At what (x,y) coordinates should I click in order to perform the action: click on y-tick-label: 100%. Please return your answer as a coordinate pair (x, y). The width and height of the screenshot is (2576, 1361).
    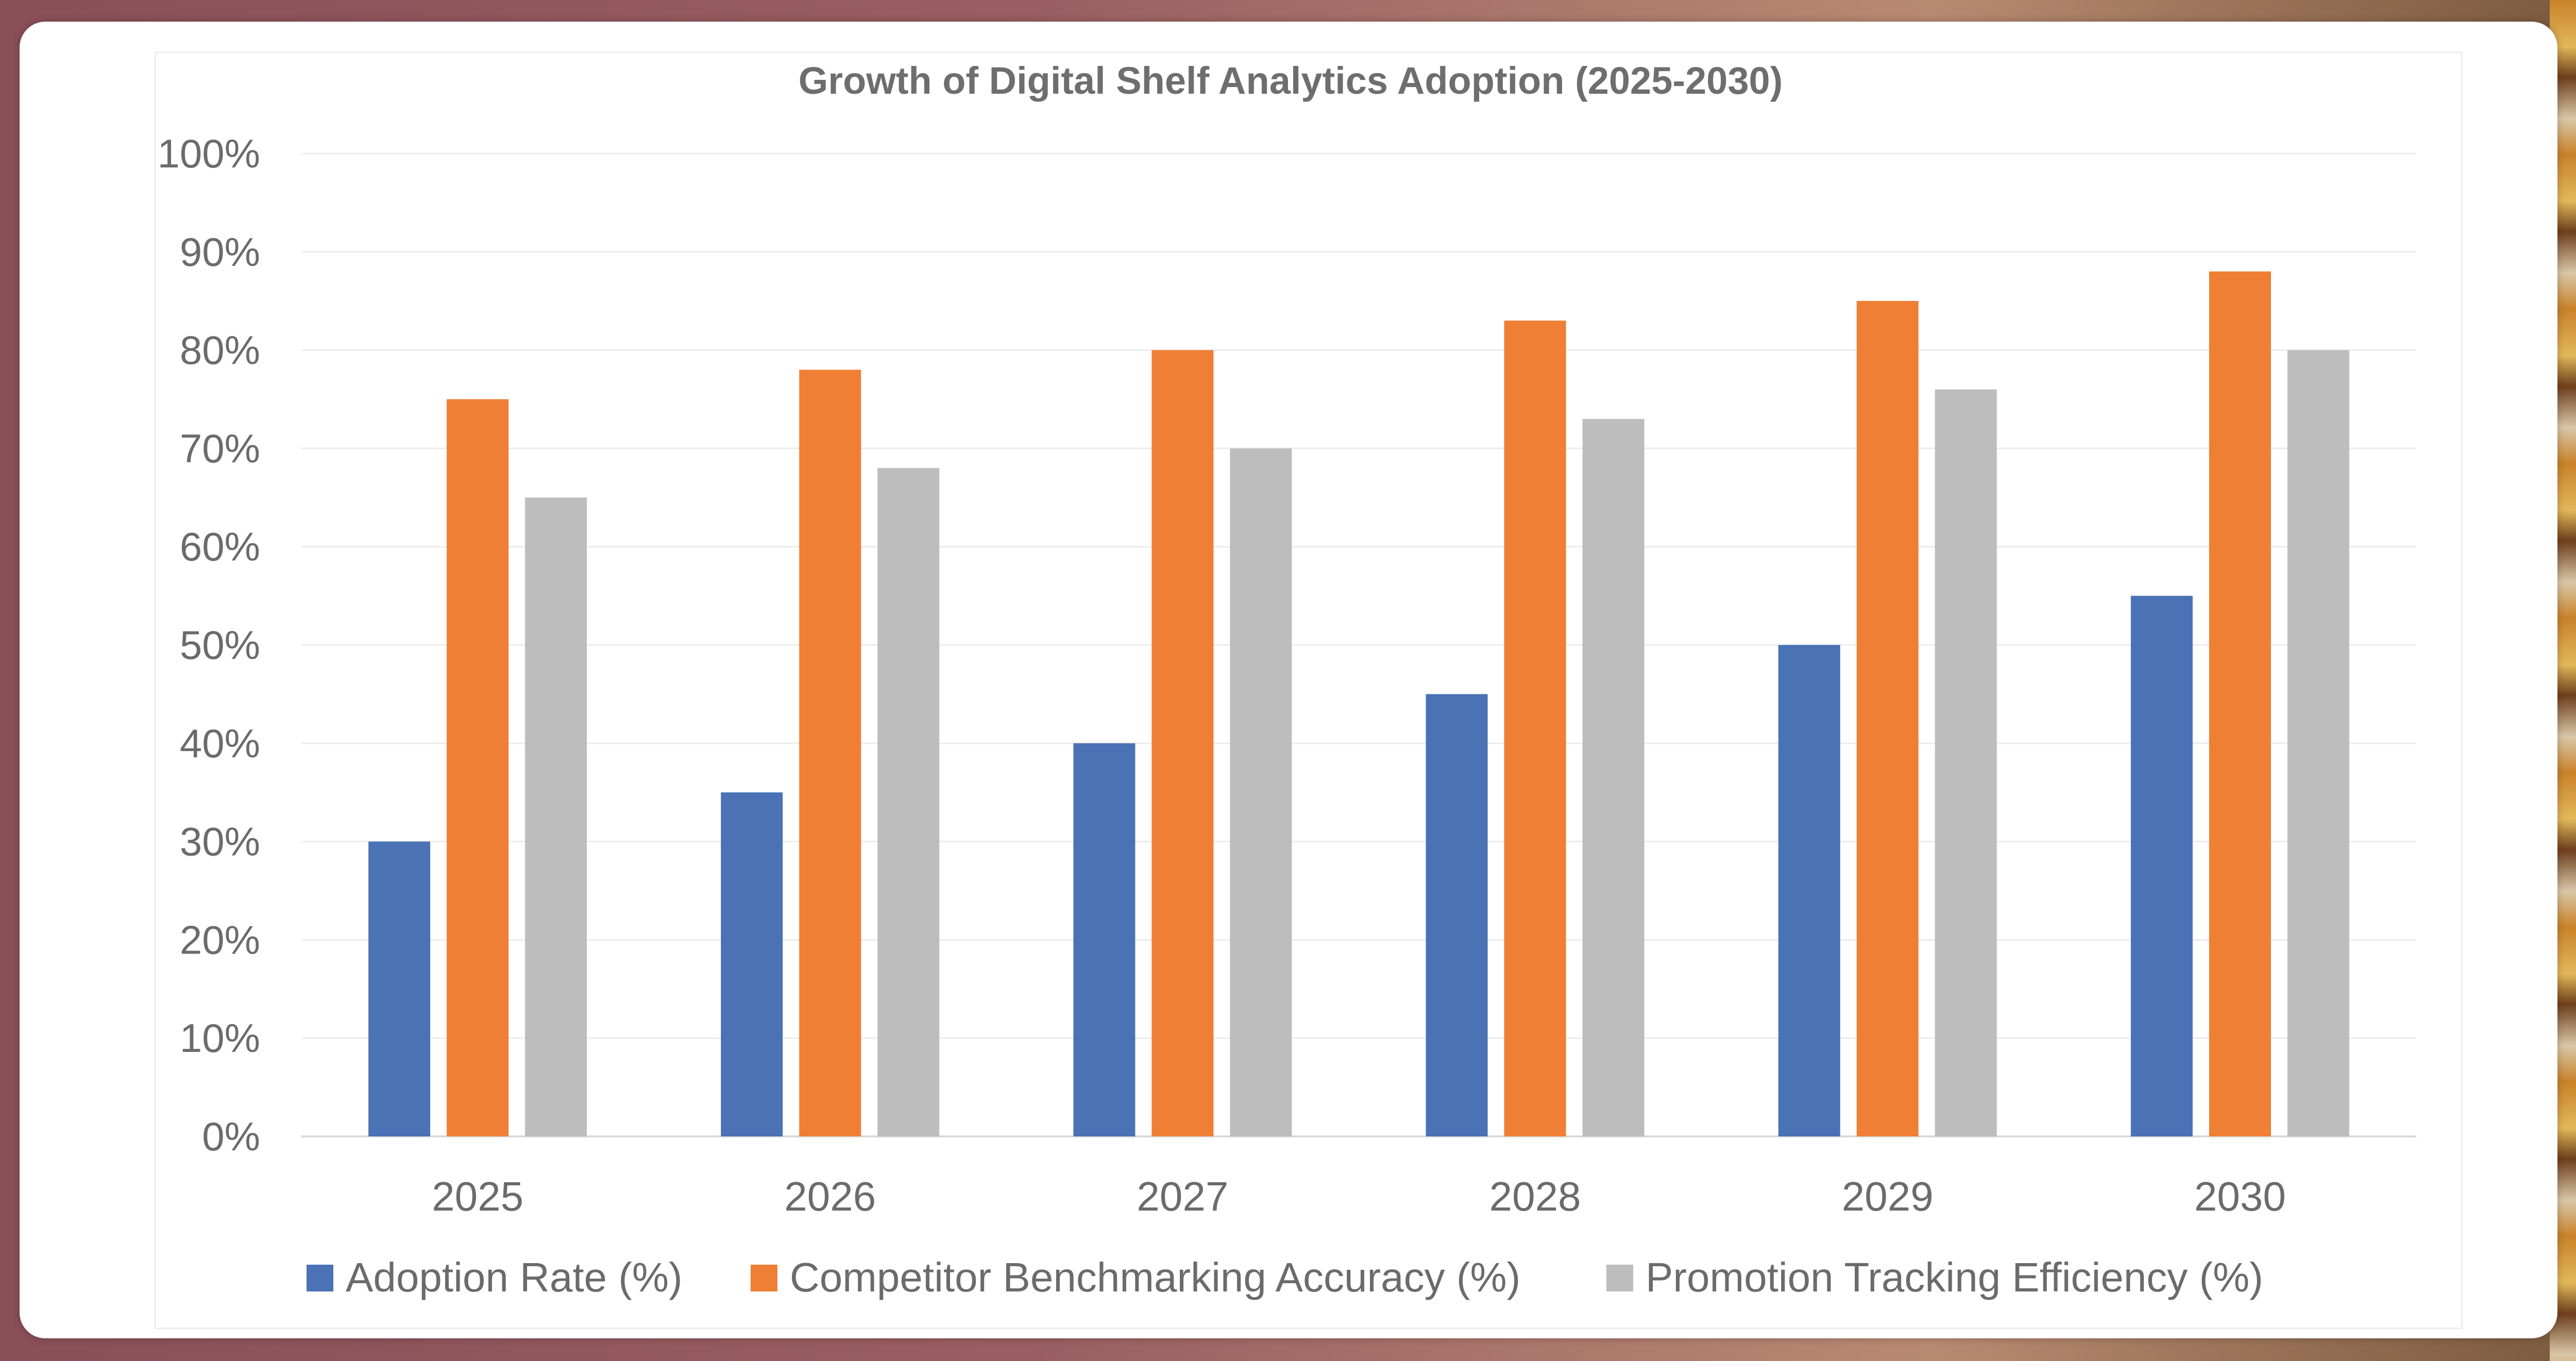
    Looking at the image, I should click on (209, 153).